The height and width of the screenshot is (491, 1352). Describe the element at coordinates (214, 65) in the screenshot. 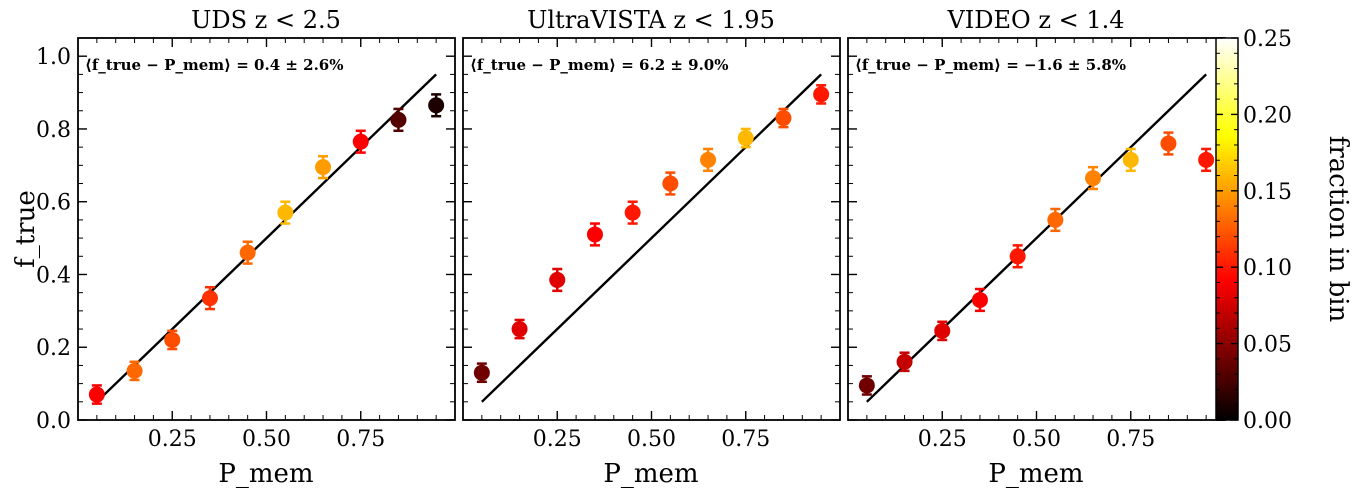

I see `annotation: ⟨f_true − P_mem⟩ = 0.4 ± 2.6%` at that location.